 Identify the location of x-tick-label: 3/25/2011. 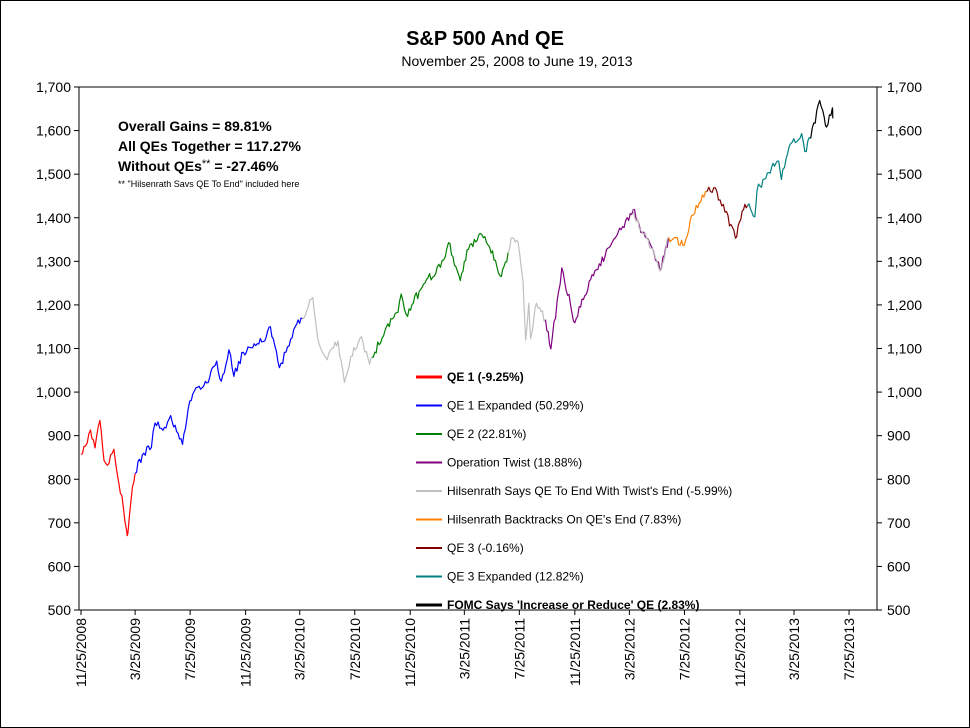
(464, 648).